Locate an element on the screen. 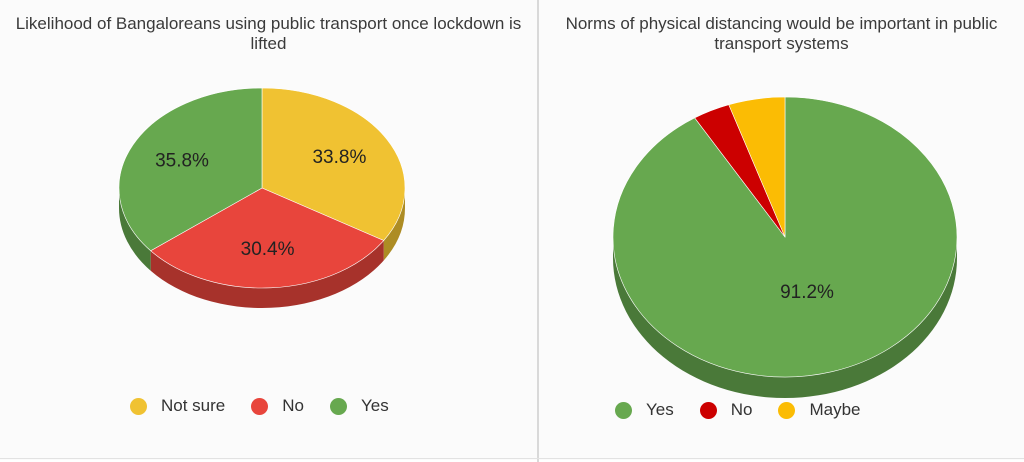 The height and width of the screenshot is (462, 1024). legend-item-maybe: Maybe is located at coordinates (819, 410).